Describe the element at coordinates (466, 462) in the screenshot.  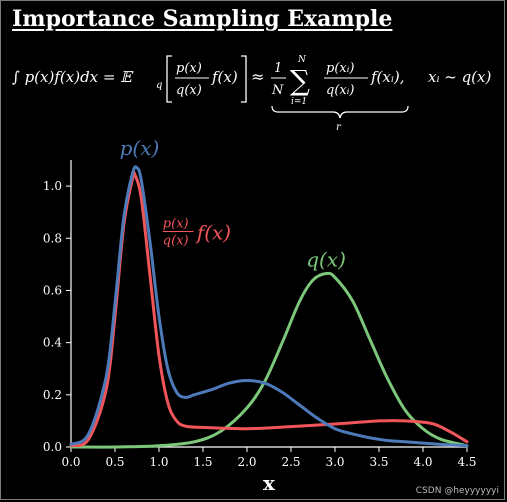
I see `x-tick-label: 4.5` at that location.